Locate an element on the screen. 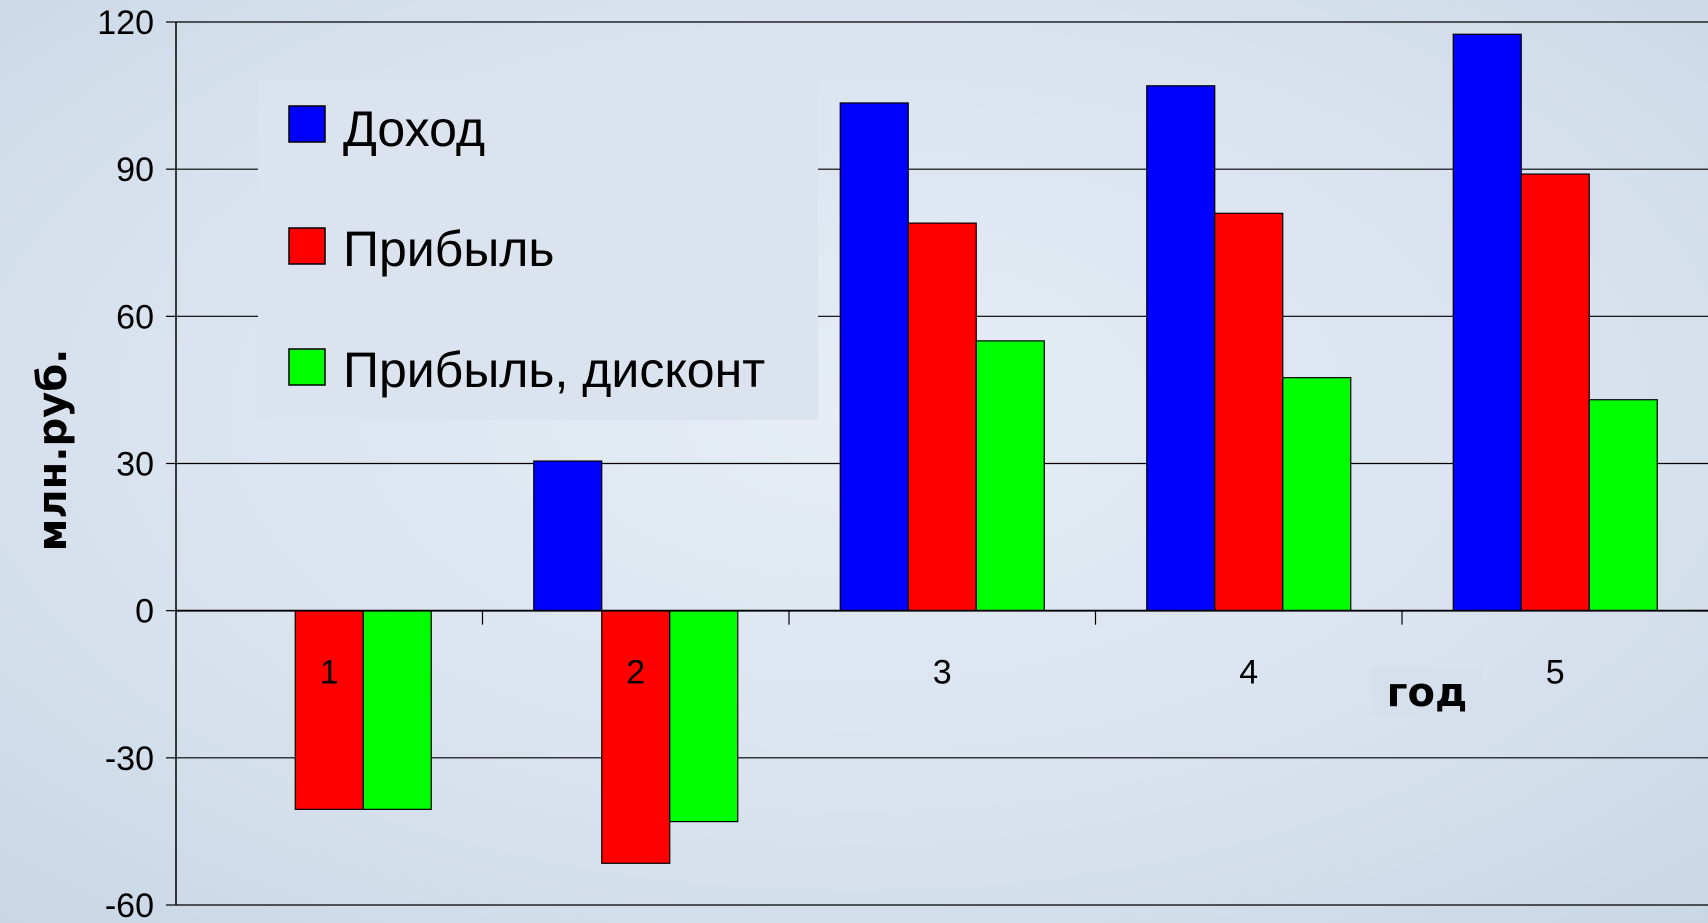 The image size is (1708, 923). y-tick-label: 90 is located at coordinates (135, 170).